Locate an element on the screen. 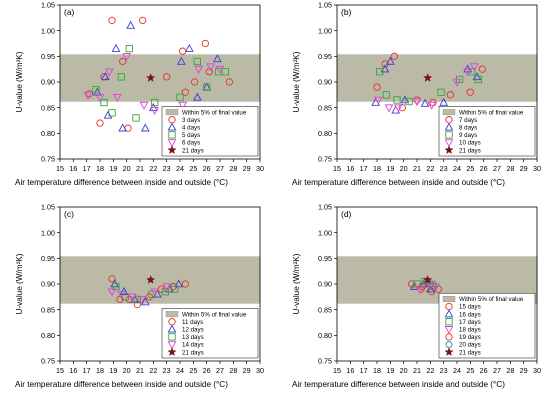  legend-label: 19 days is located at coordinates (470, 337).